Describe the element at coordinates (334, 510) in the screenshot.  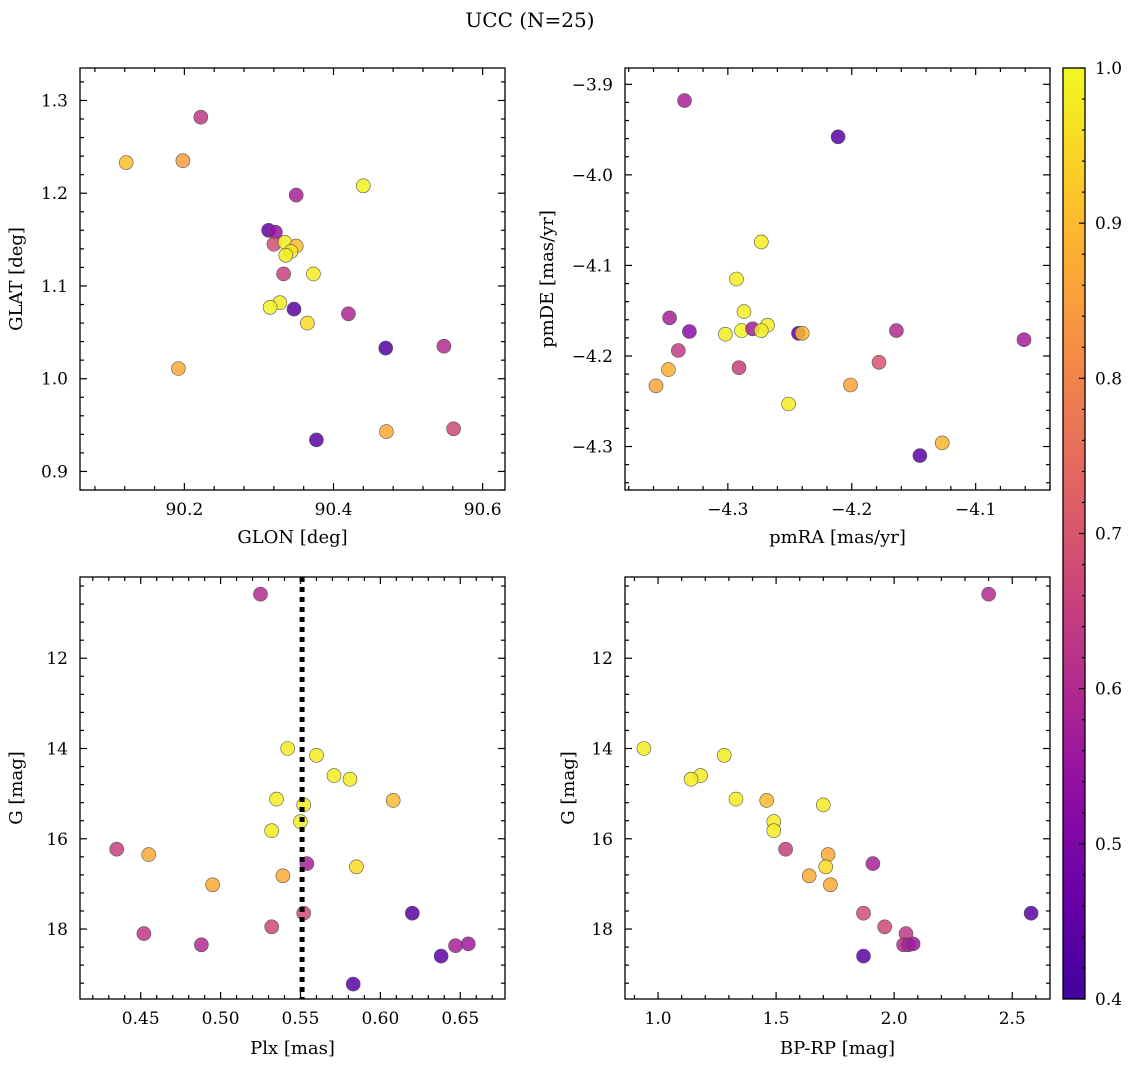
I see `x-tick-label: 90.4` at that location.